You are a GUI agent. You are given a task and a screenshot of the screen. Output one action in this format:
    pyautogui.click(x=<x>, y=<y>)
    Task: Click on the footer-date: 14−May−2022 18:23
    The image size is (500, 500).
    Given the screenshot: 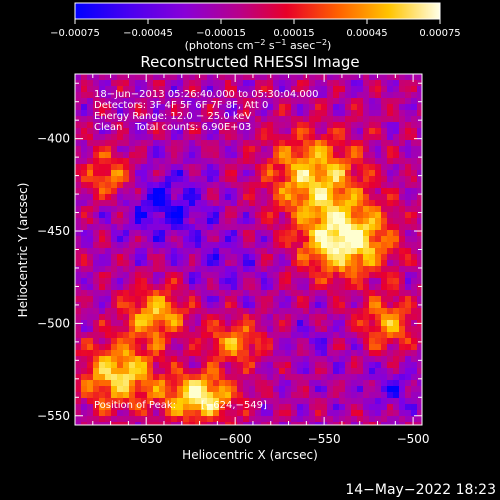 What is the action you would take?
    pyautogui.click(x=420, y=490)
    